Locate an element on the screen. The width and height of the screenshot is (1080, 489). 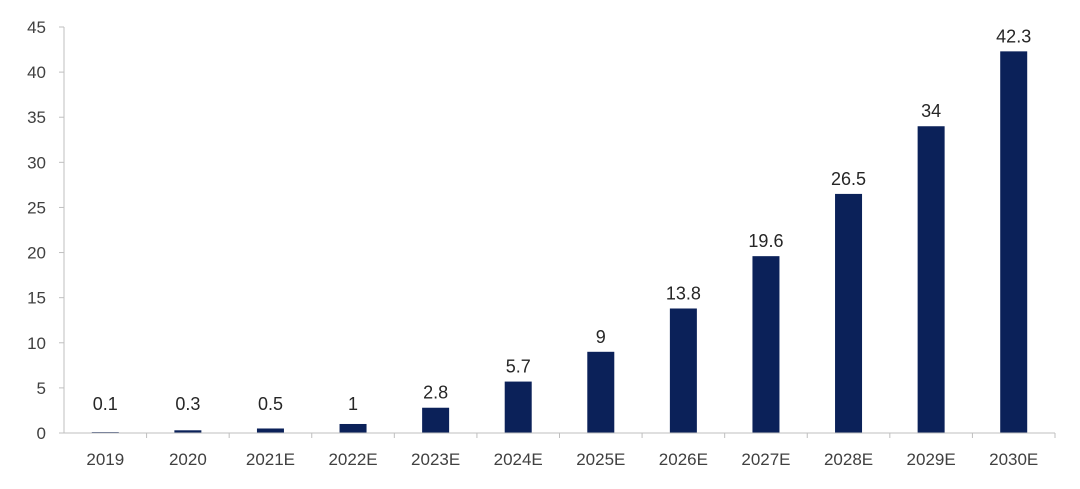
y-tick-label: 15 is located at coordinates (36, 298).